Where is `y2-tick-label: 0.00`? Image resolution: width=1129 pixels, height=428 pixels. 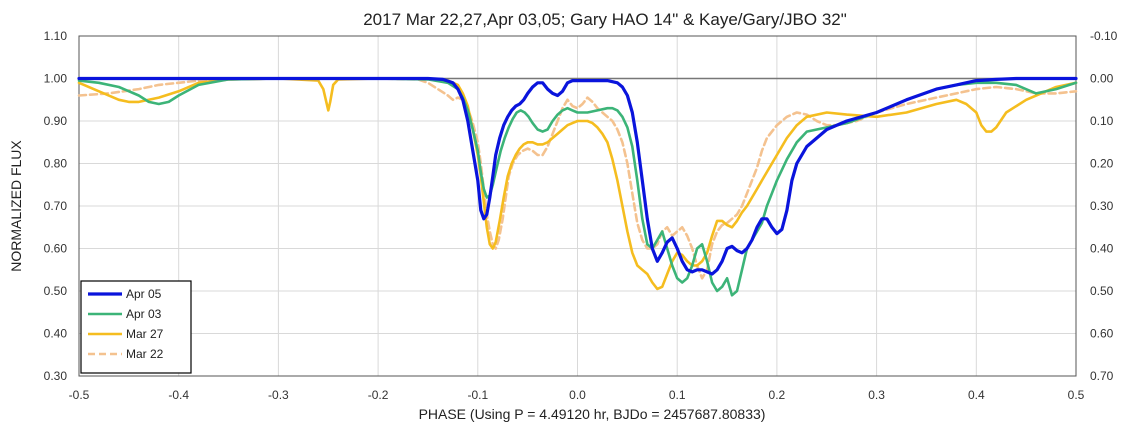 y2-tick-label: 0.00 is located at coordinates (1102, 79).